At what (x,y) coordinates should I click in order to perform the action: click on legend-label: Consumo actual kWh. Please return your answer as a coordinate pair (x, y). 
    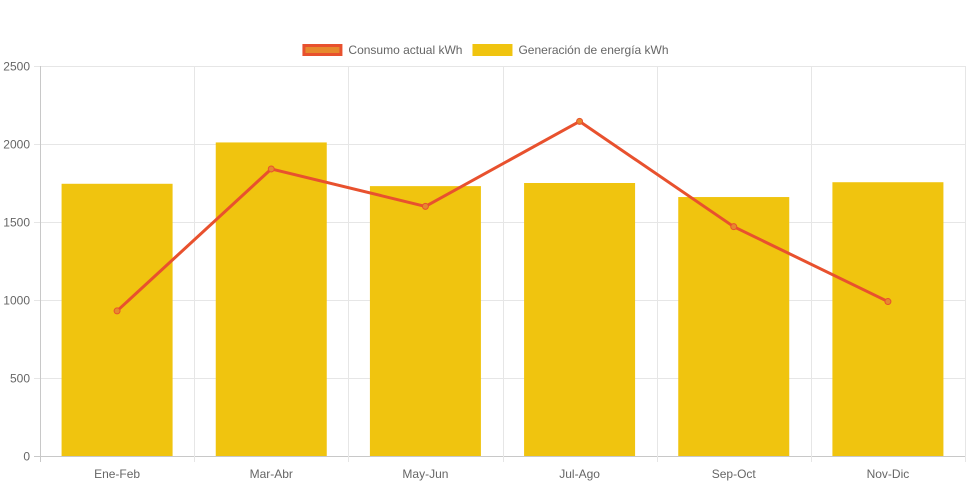
    Looking at the image, I should click on (405, 50).